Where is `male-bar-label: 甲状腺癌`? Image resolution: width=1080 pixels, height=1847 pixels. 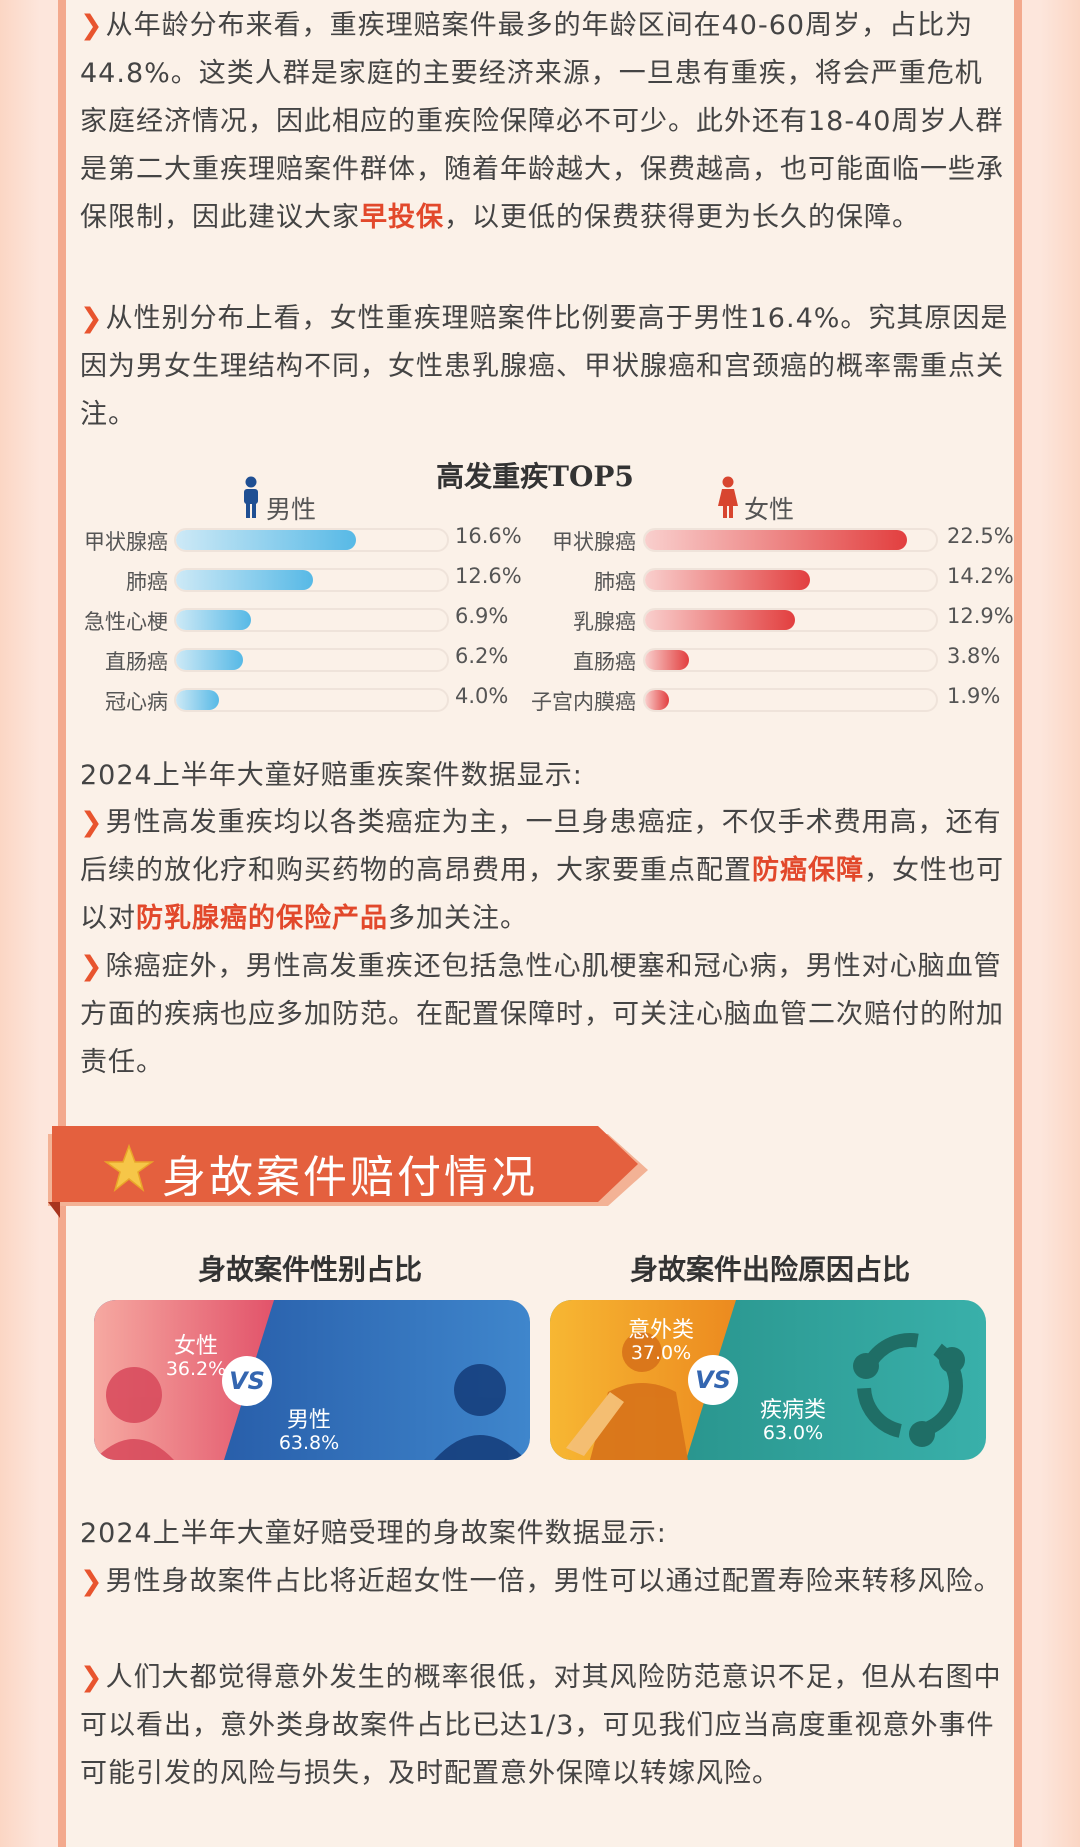 male-bar-label: 甲状腺癌 is located at coordinates (126, 542).